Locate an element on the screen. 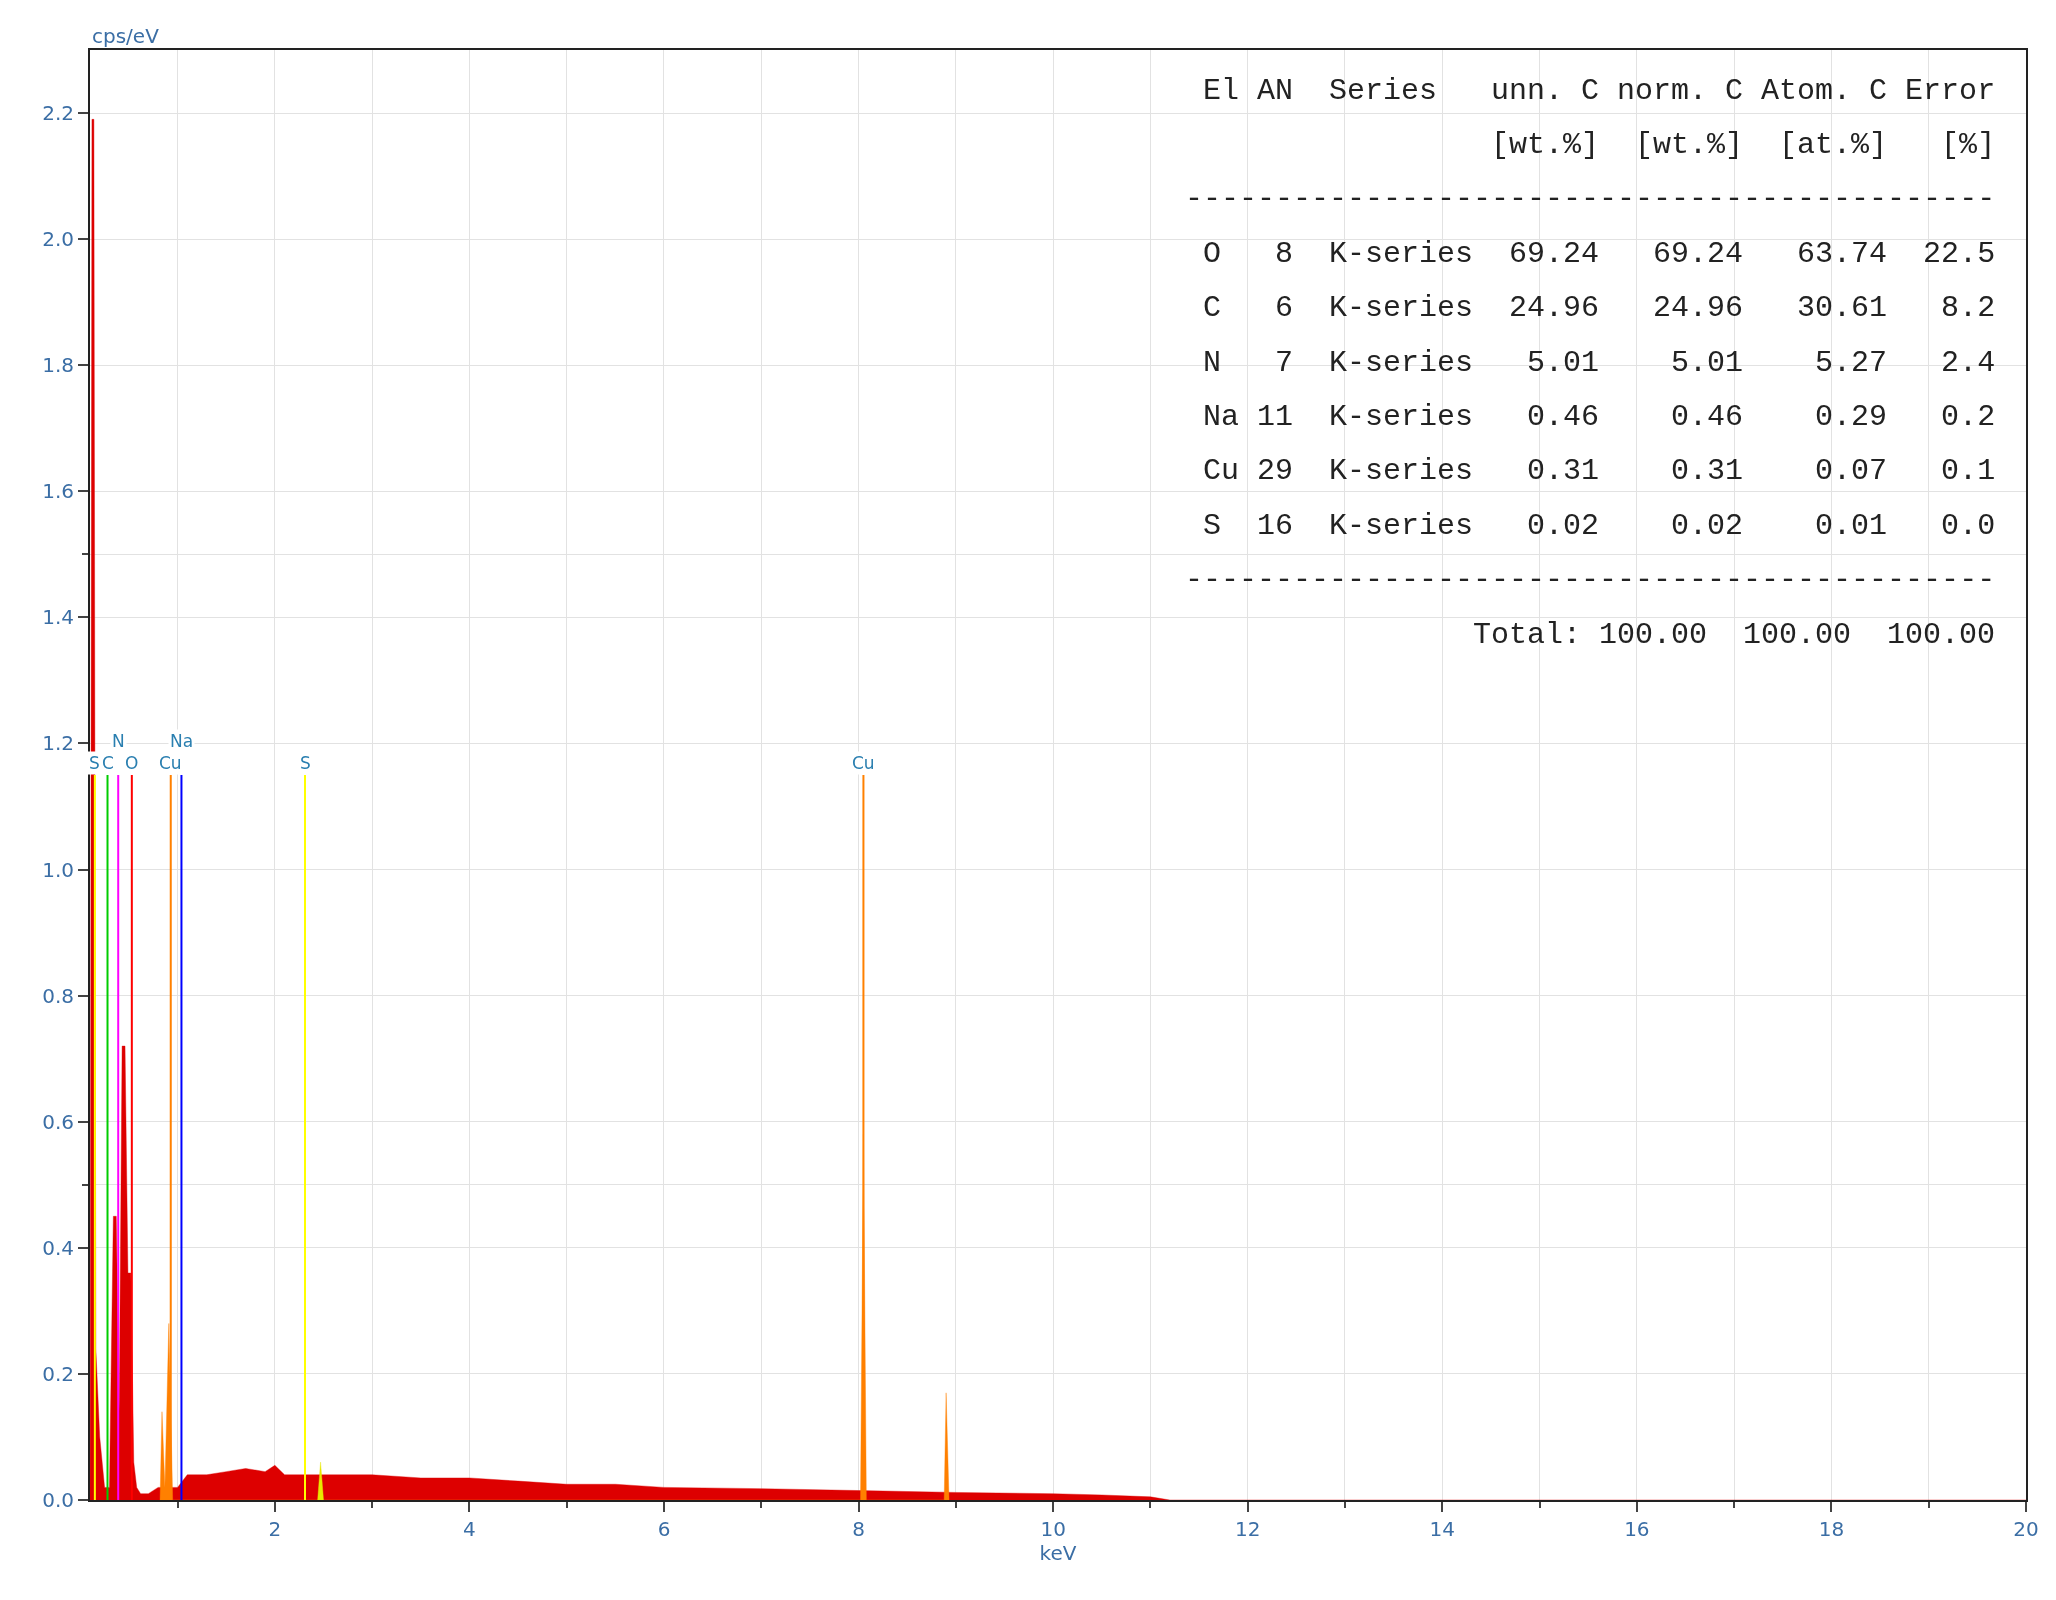 The image size is (2056, 1600). annotation: [wt.%] [wt.%] [at.%] [%] is located at coordinates (1599, 145).